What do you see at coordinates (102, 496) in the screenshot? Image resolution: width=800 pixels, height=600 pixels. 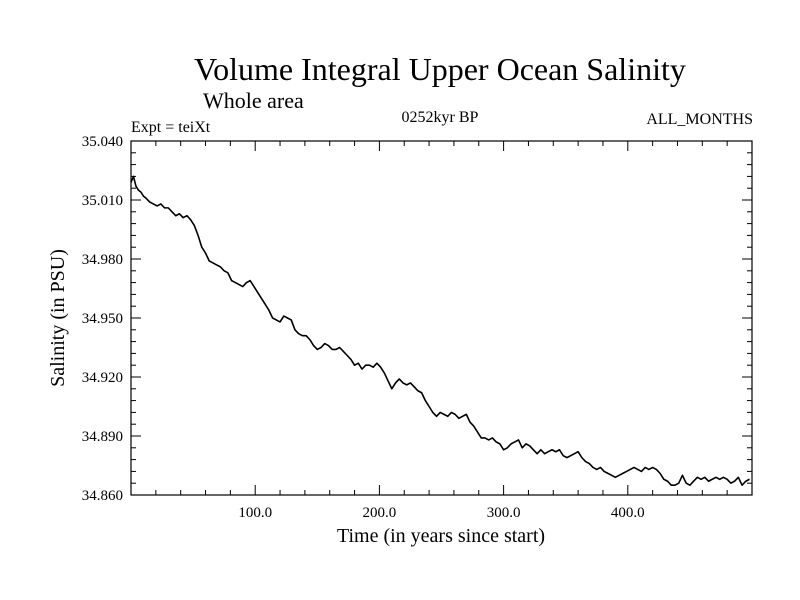 I see `y-tick-label: 34.860` at bounding box center [102, 496].